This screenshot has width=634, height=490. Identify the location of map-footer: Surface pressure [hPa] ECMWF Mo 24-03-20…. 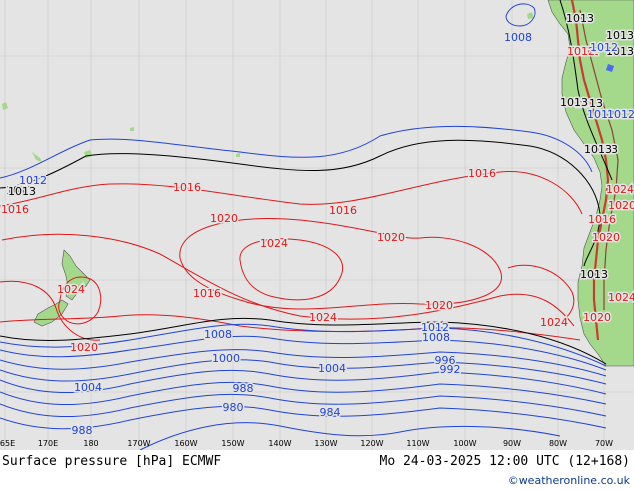
(317, 470).